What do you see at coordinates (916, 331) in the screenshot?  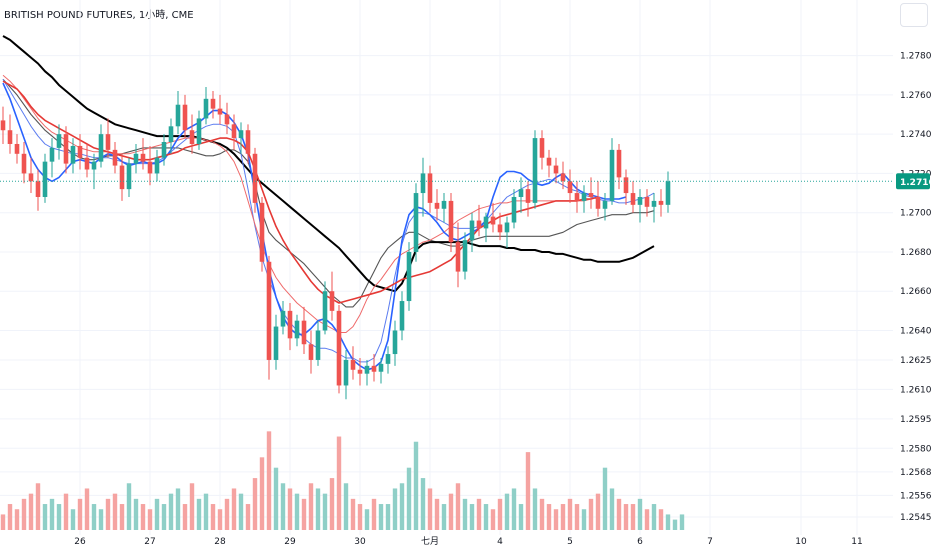 I see `y-tick-label: 1.2640` at bounding box center [916, 331].